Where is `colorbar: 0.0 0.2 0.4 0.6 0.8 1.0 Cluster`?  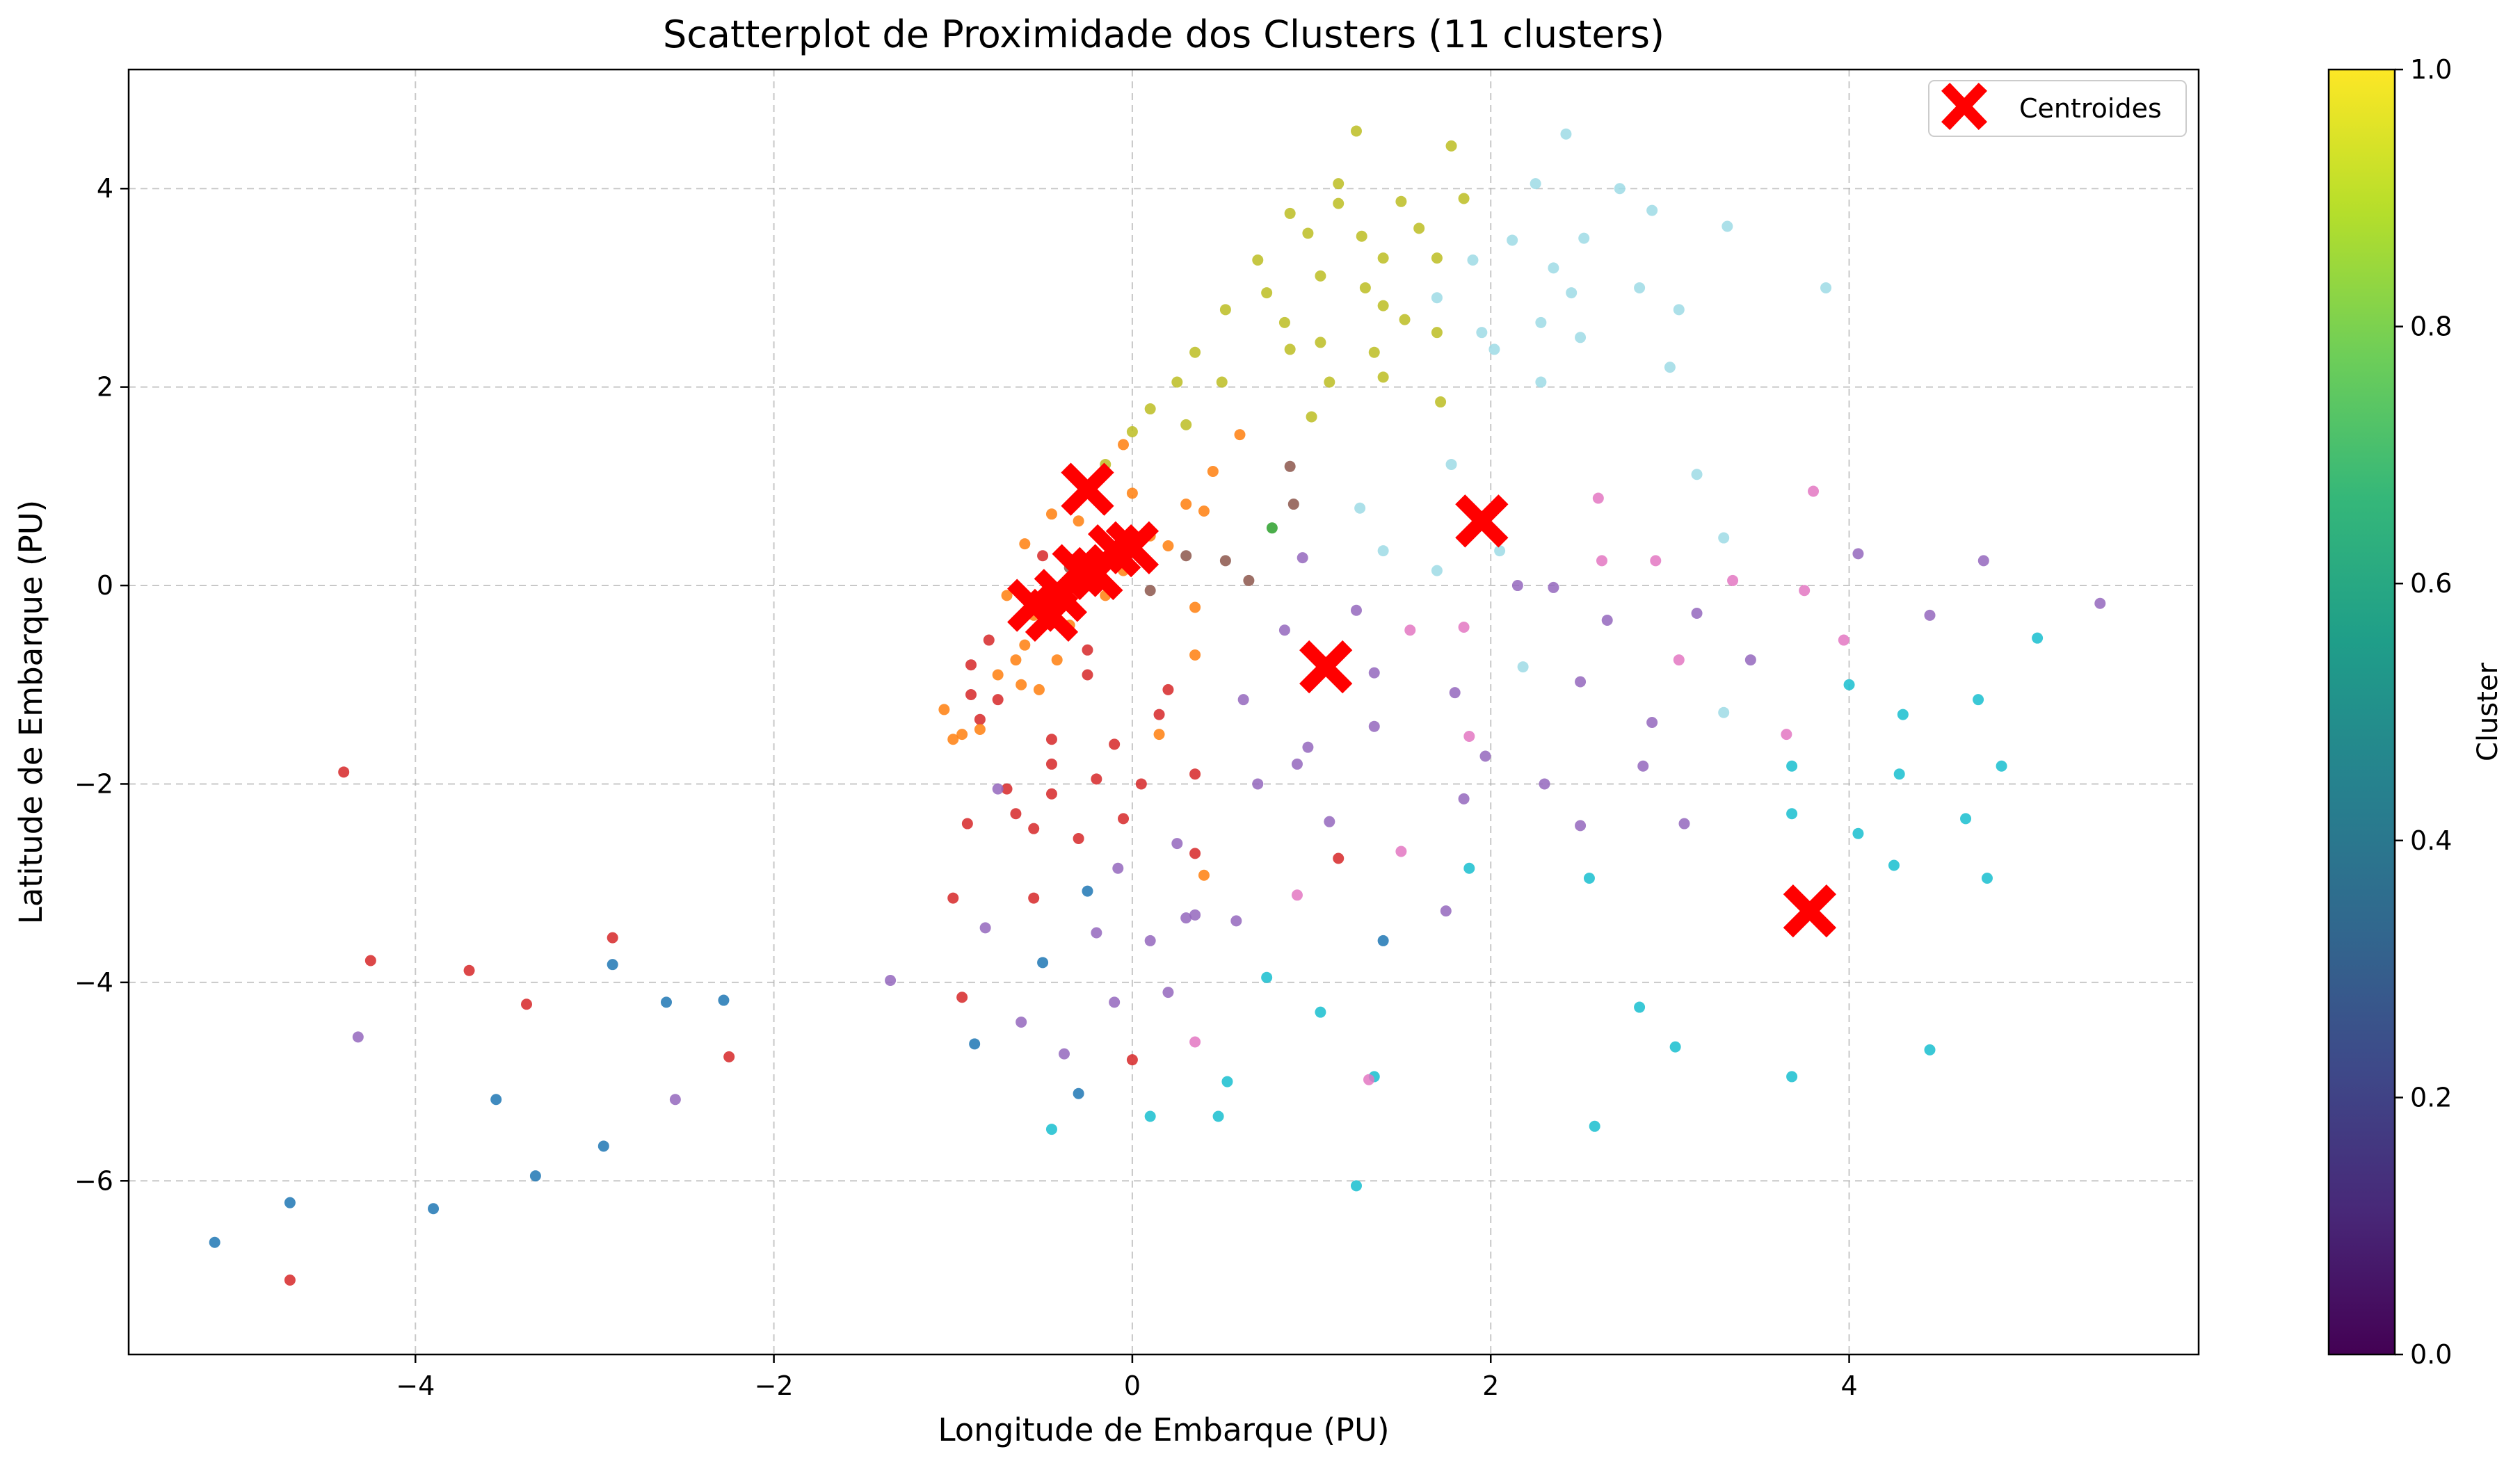 colorbar: 0.0 0.2 0.4 0.6 0.8 1.0 Cluster is located at coordinates (2415, 712).